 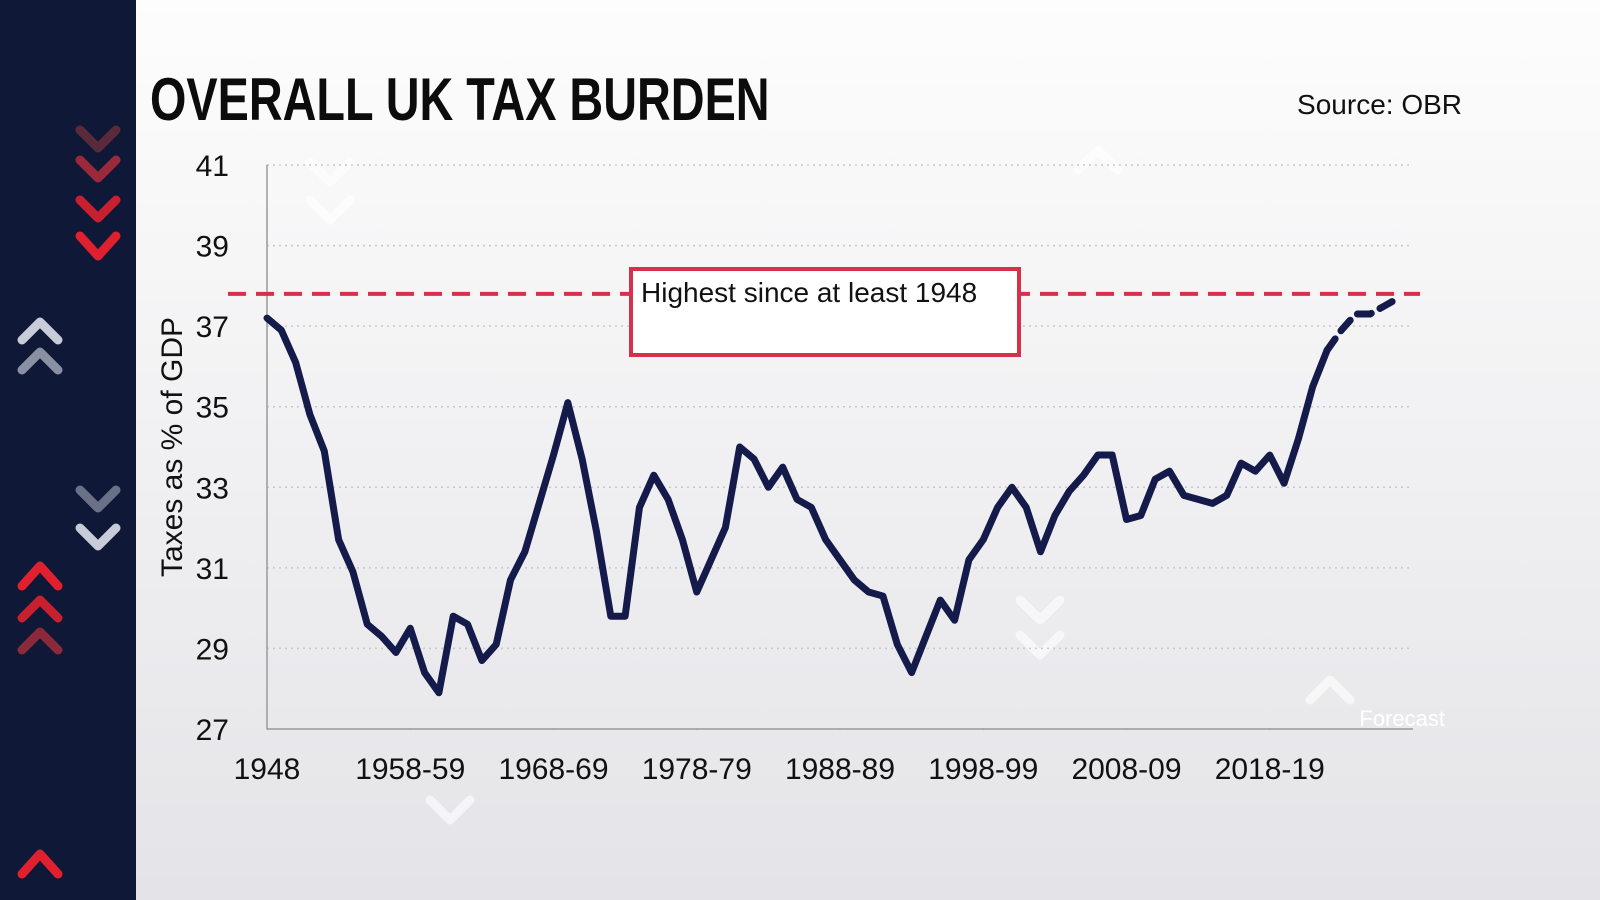 I want to click on y-tick-label: 31, so click(x=212, y=569).